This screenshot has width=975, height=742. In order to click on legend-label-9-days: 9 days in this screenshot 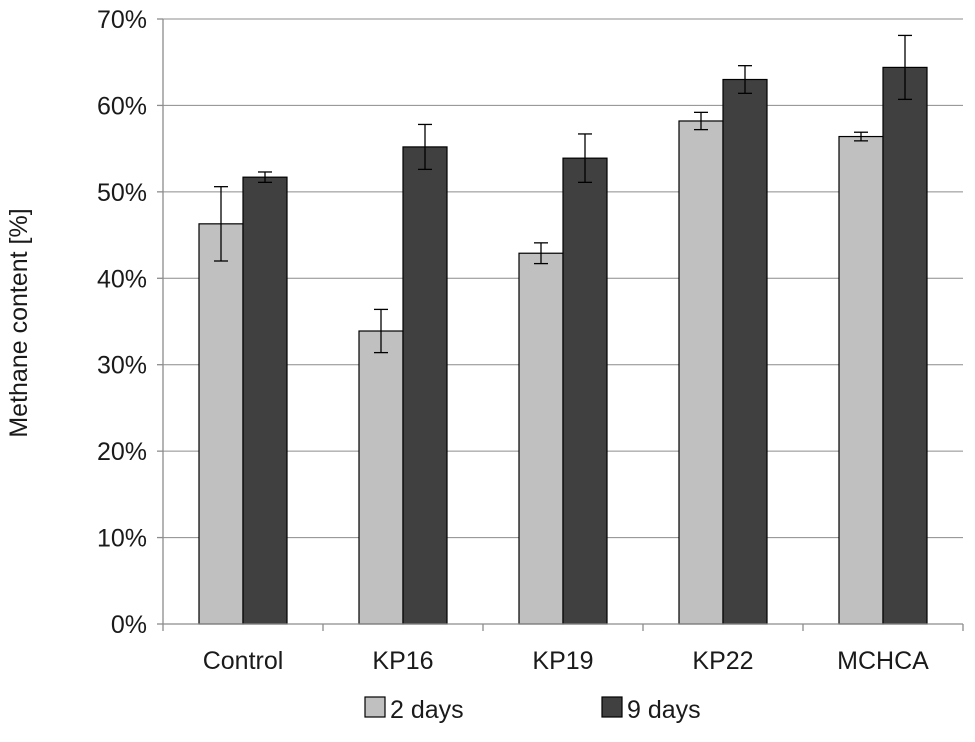, I will do `click(664, 710)`.